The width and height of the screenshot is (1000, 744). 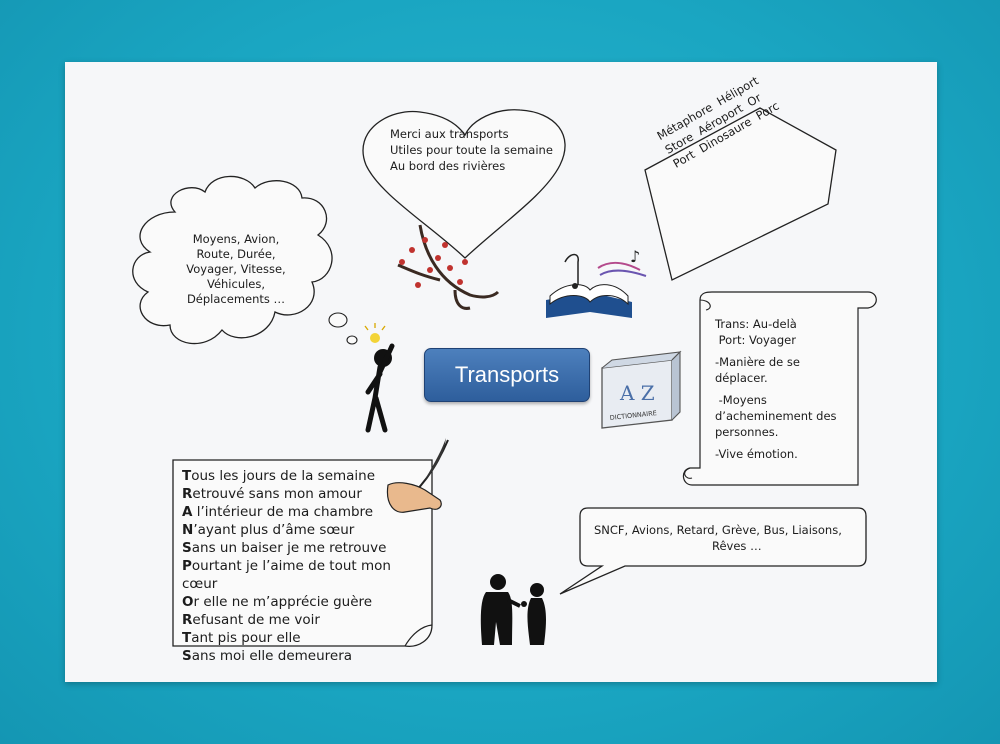 I want to click on dictionary-letters: A Z, so click(x=637, y=393).